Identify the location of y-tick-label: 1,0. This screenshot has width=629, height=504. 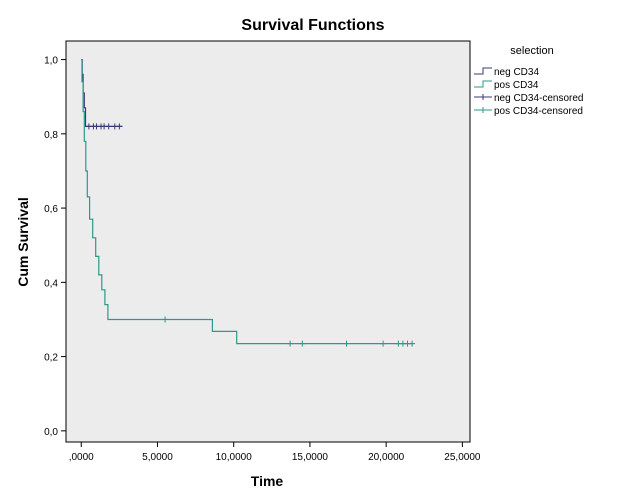
(51, 61).